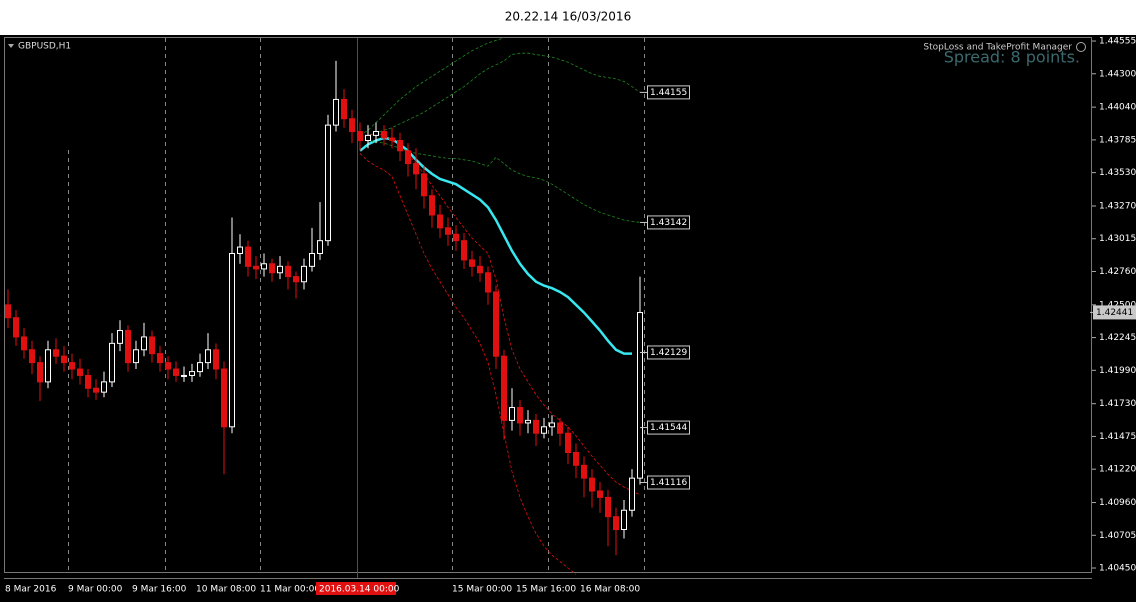  I want to click on level-label: 1.44155, so click(668, 93).